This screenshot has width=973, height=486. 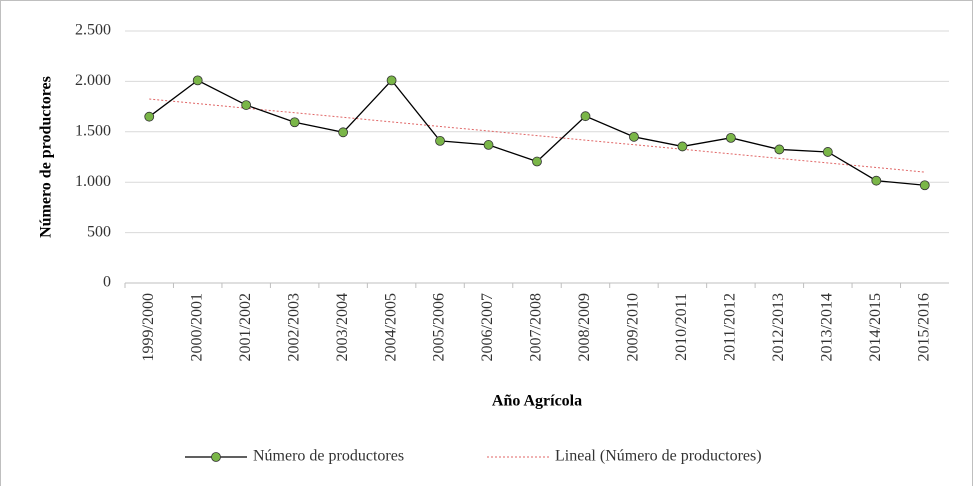 What do you see at coordinates (536, 327) in the screenshot?
I see `x-tick-label: 2007/2008` at bounding box center [536, 327].